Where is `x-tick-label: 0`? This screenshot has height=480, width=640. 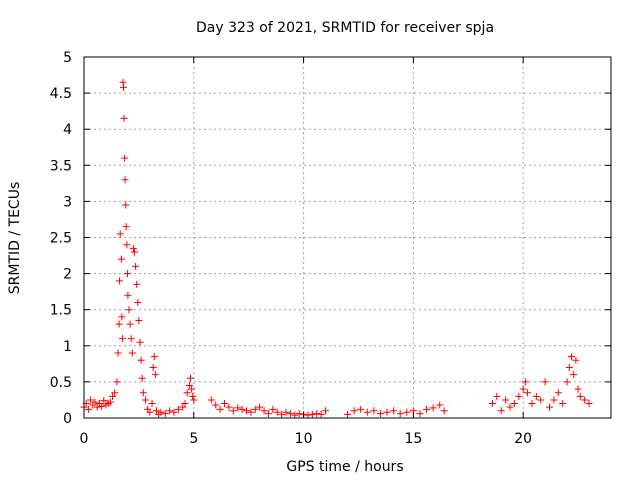
x-tick-label: 0 is located at coordinates (84, 439).